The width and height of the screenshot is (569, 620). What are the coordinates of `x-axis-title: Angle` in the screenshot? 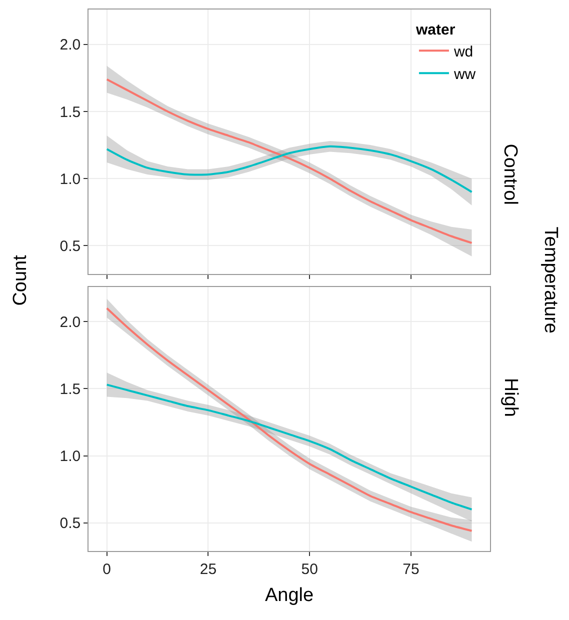 It's located at (289, 595).